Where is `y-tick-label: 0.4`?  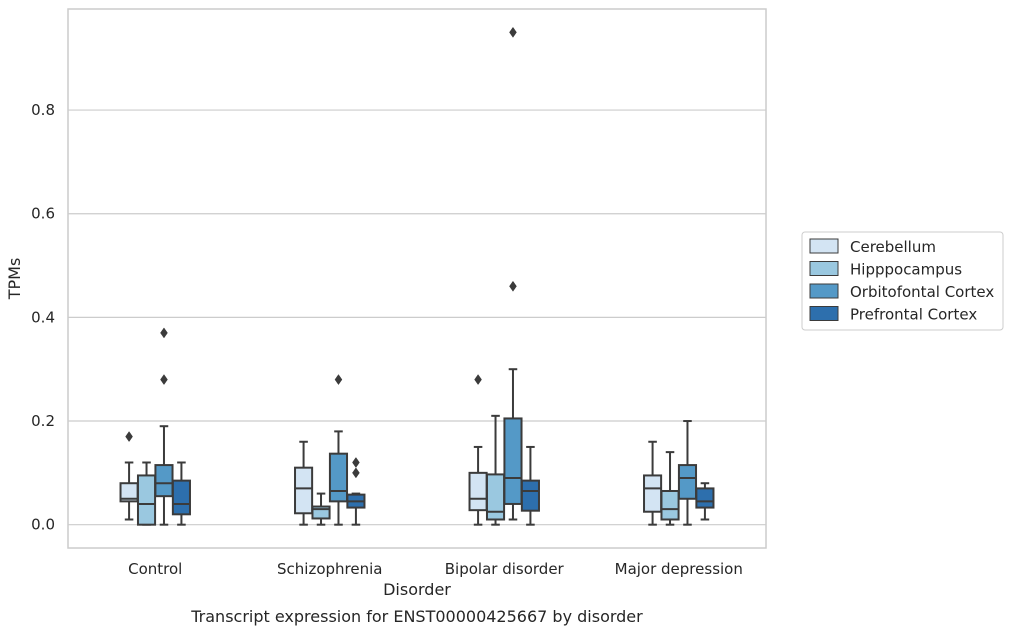
y-tick-label: 0.4 is located at coordinates (43, 317).